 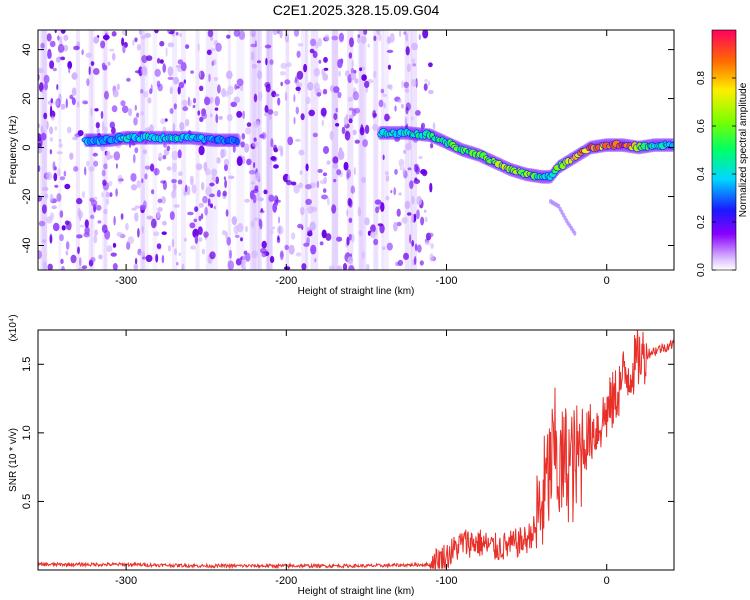 What do you see at coordinates (356, 591) in the screenshot?
I see `snr-x-label: Height of straight line (km)` at bounding box center [356, 591].